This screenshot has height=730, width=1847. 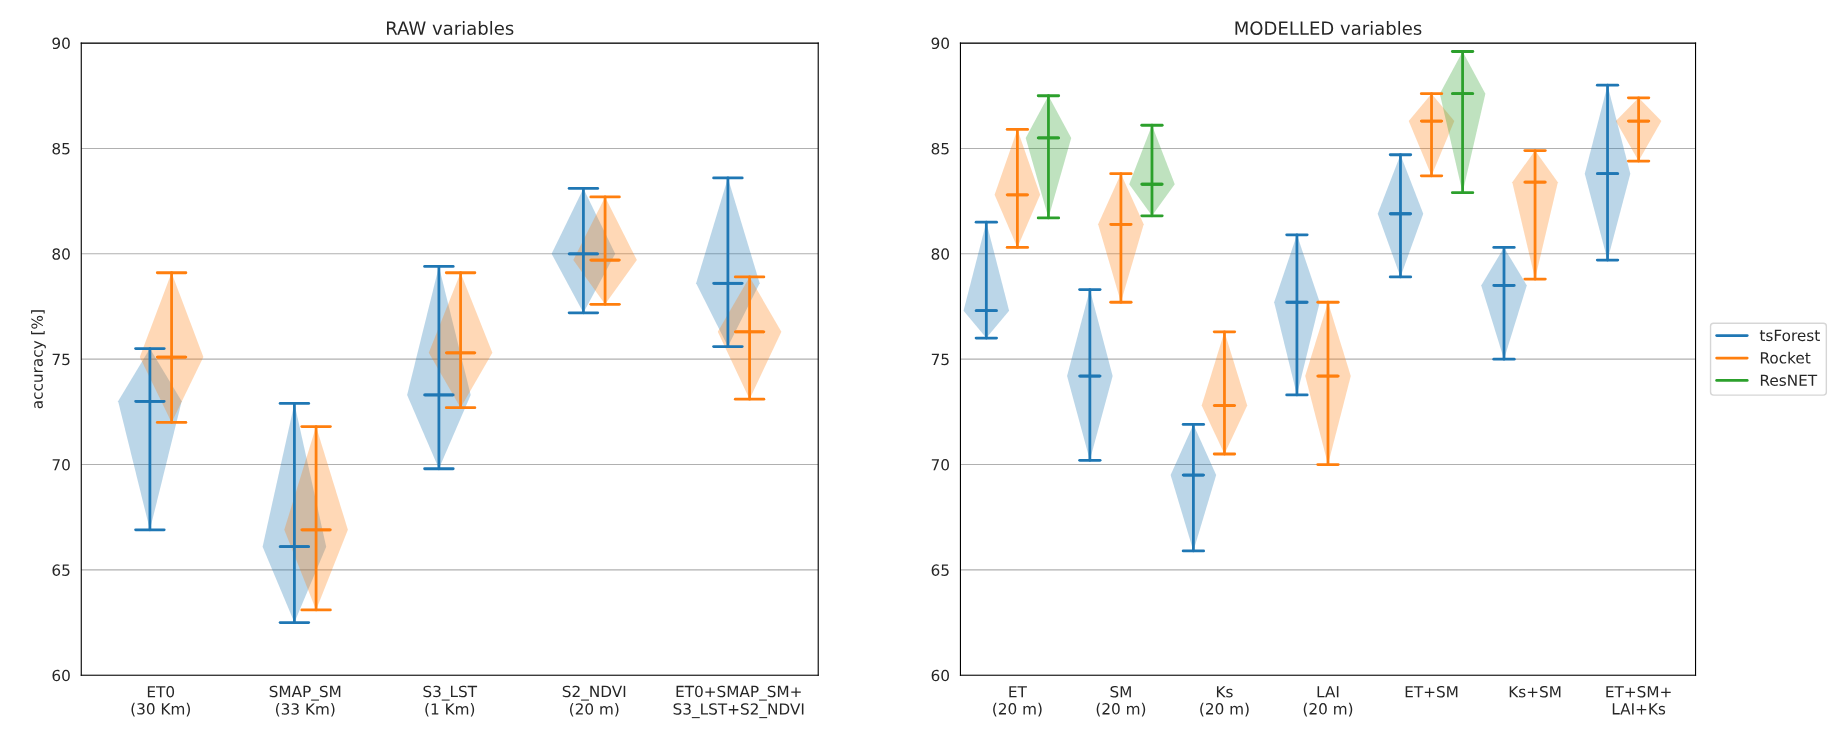 I want to click on x-tick-label: ET0+SMAP_SM+ S3_LST+S2_NDVI, so click(x=738, y=702).